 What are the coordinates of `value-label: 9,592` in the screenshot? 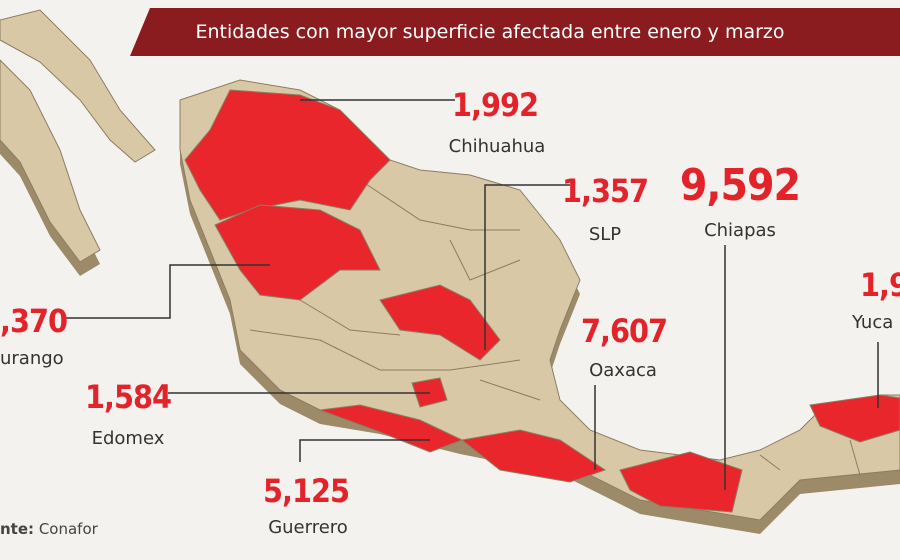 It's located at (740, 185).